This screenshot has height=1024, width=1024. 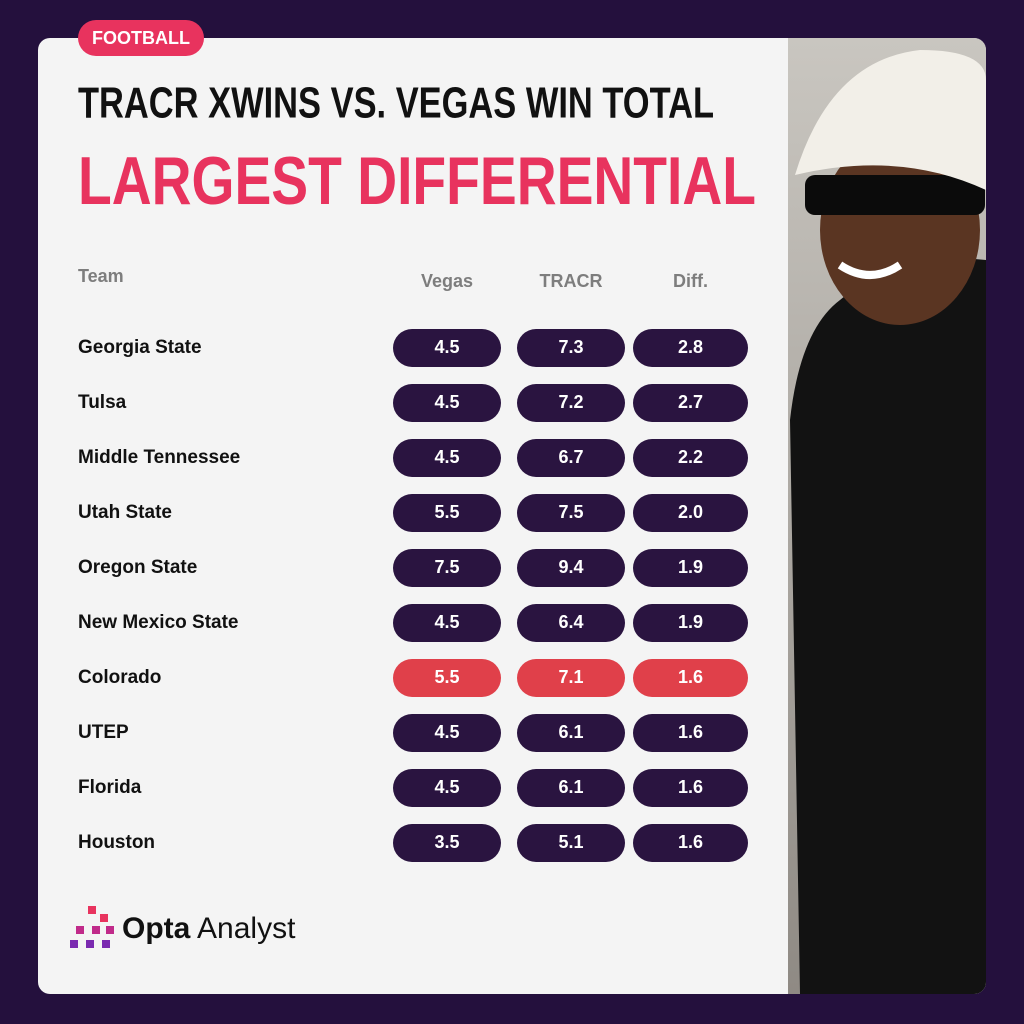 What do you see at coordinates (690, 281) in the screenshot?
I see `column-header: Diff.` at bounding box center [690, 281].